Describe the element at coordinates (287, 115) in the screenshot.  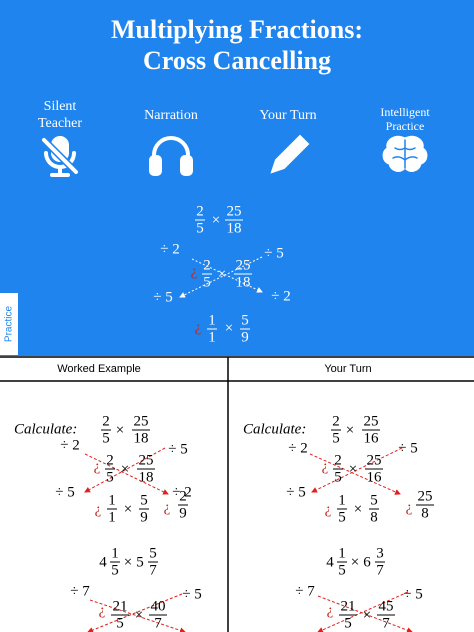
I see `tool-label: Your Turn` at that location.